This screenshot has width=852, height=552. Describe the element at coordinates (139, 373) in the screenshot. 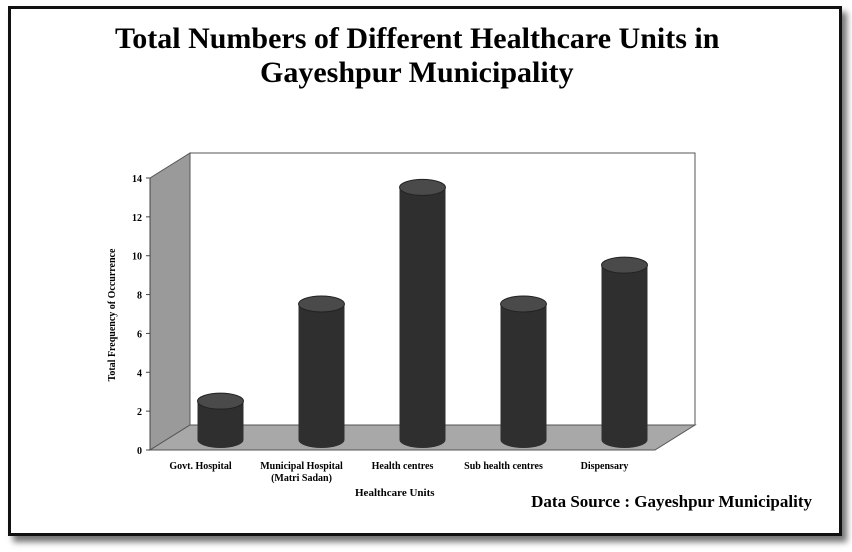

I see `y-tick-label: 4` at that location.